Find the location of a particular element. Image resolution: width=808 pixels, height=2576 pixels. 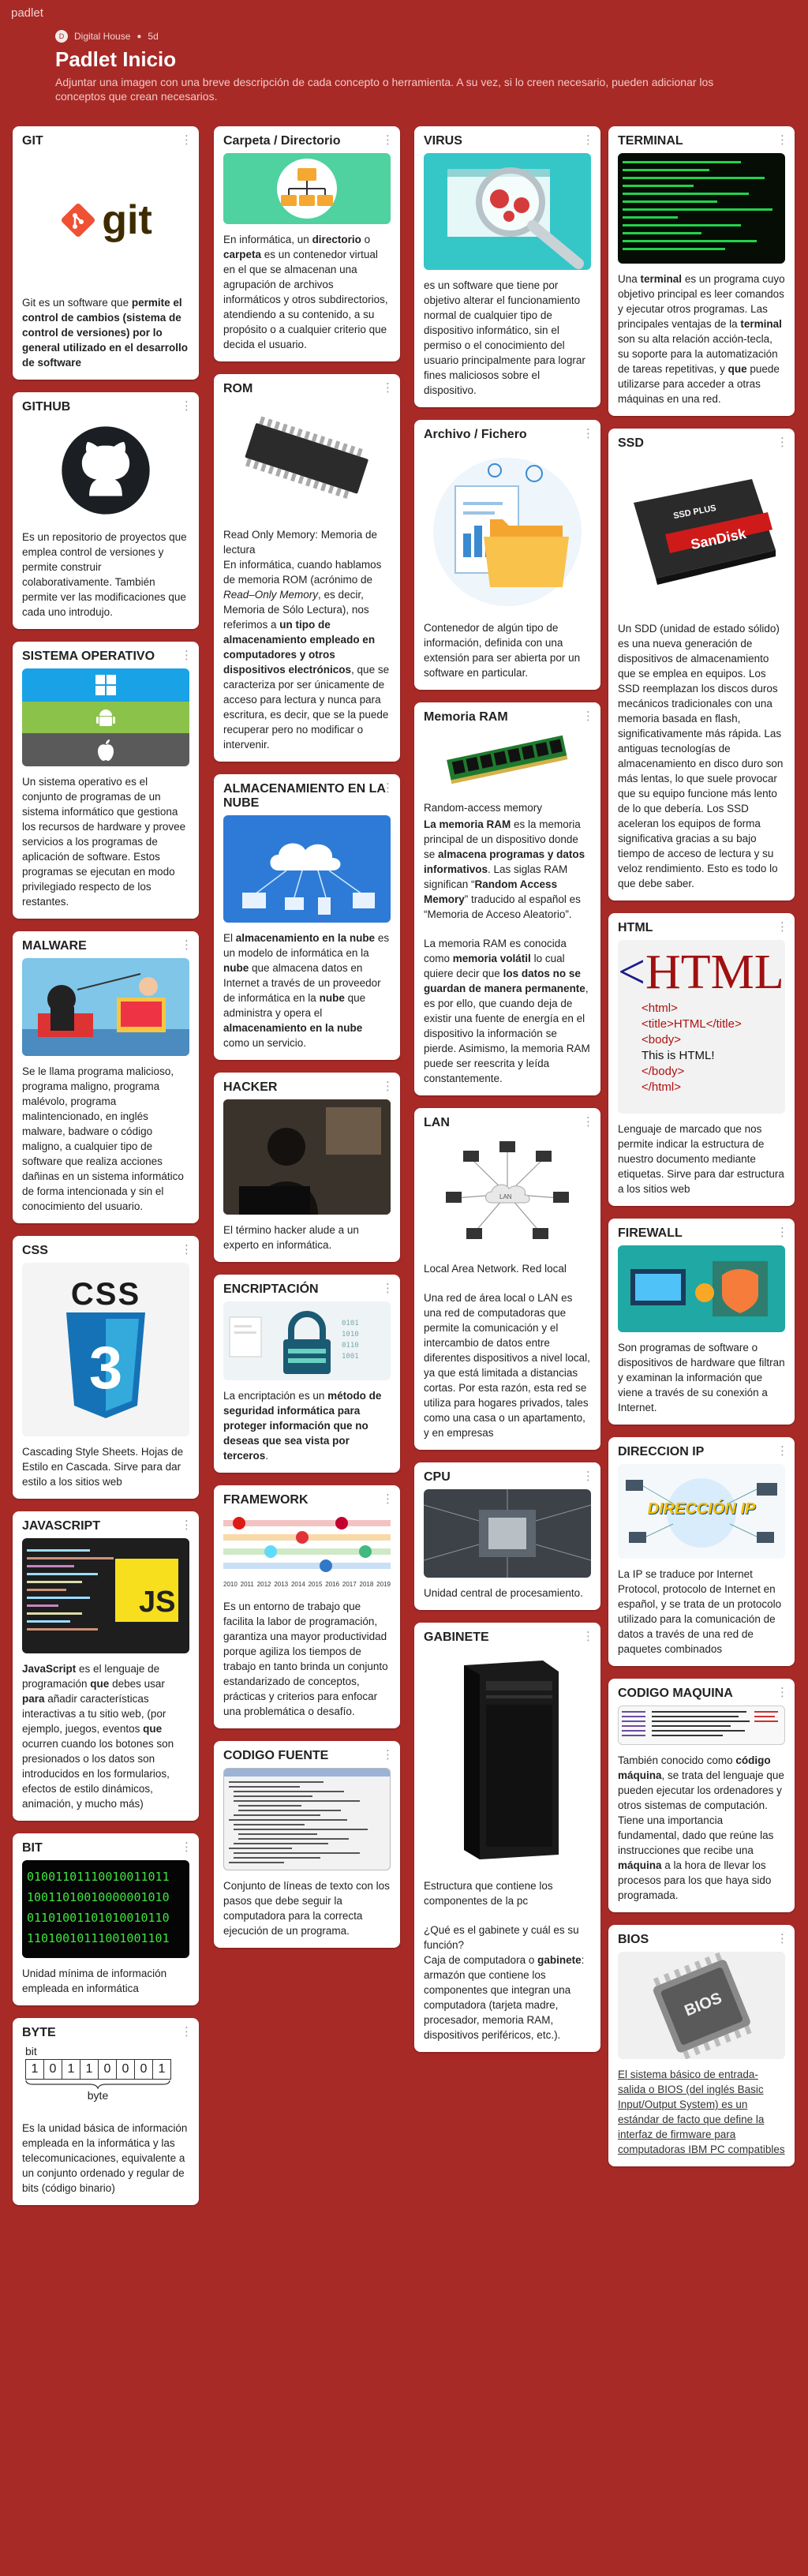

github-logo-image is located at coordinates (105, 470).